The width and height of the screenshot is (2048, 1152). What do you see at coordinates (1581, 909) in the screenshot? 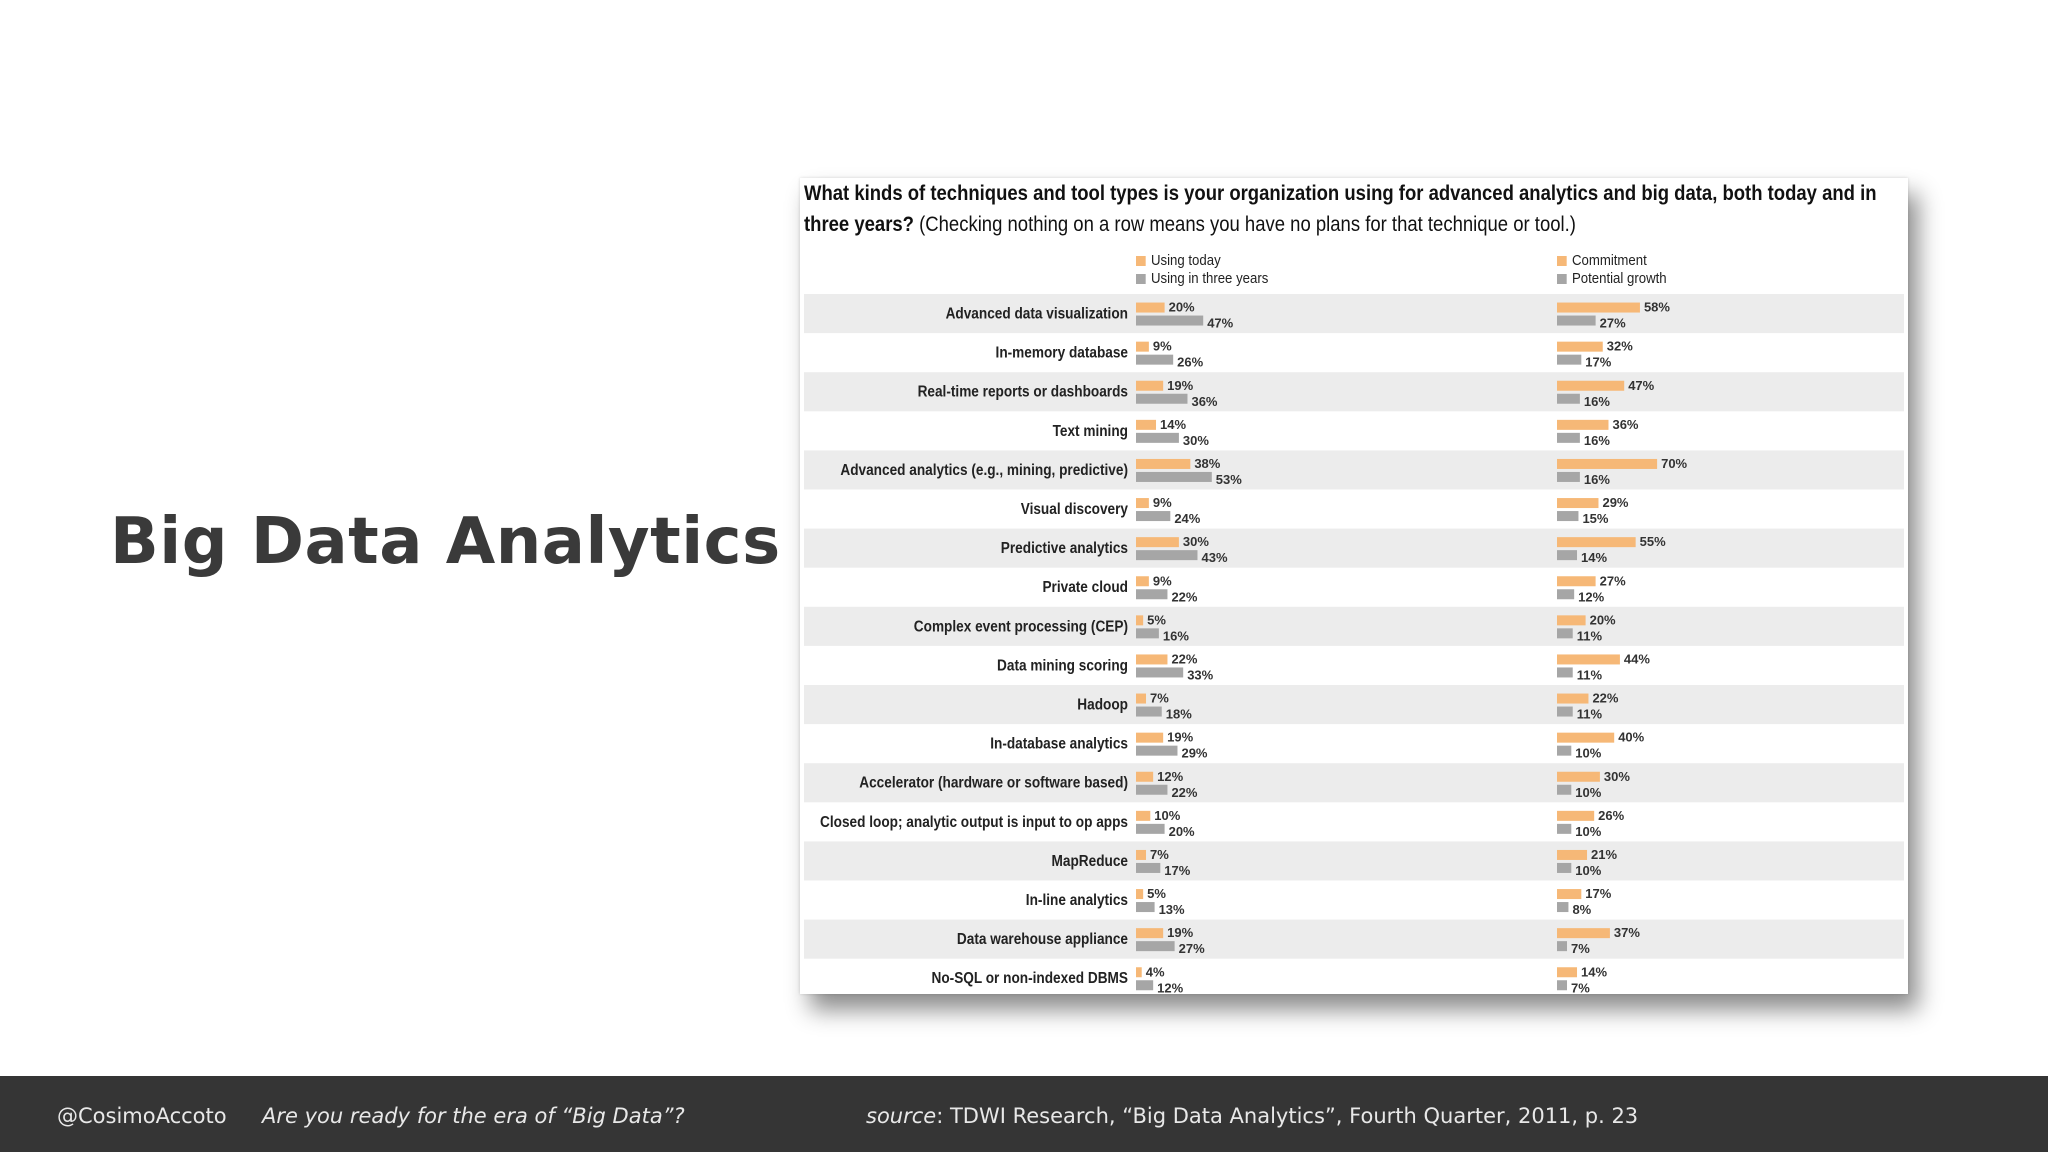
I see `data-label-growth: 8%` at bounding box center [1581, 909].